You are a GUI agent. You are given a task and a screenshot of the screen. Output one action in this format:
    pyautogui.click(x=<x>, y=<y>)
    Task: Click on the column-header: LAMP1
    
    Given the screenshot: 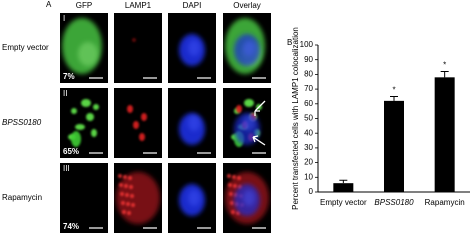 What is the action you would take?
    pyautogui.click(x=138, y=5)
    